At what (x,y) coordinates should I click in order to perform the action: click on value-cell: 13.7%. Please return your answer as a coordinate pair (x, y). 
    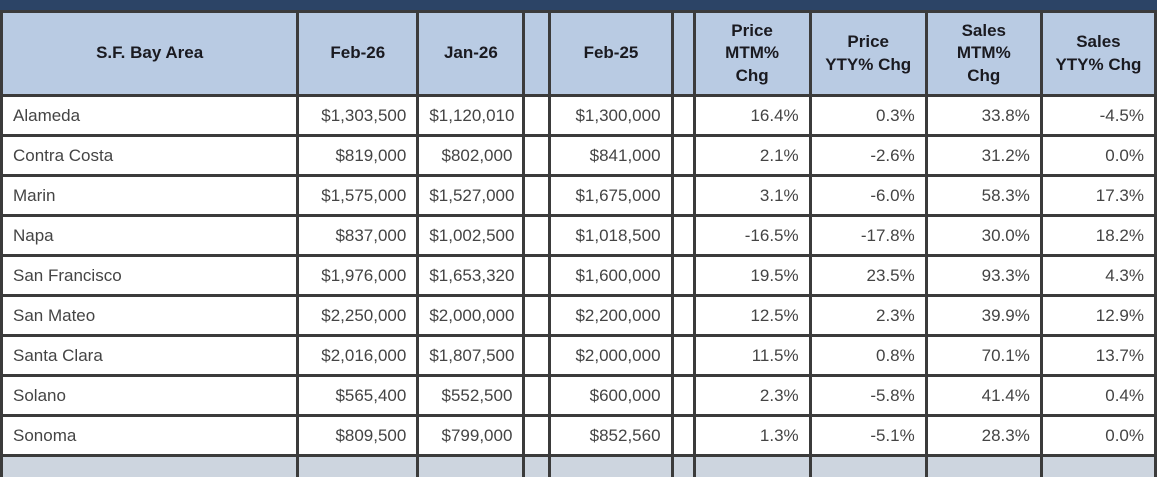
    Looking at the image, I should click on (1098, 355).